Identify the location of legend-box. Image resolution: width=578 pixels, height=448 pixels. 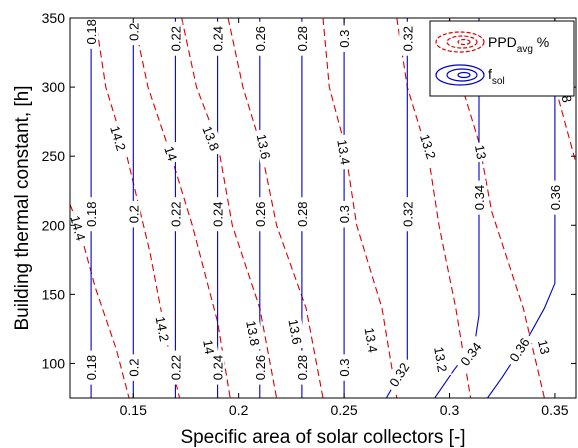
(502, 58).